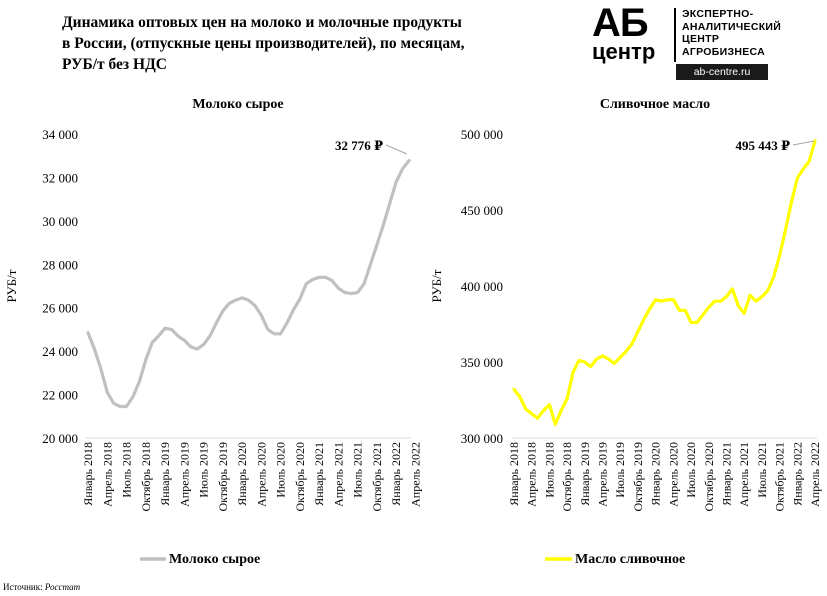  I want to click on butter-y-tick-label: 500 000, so click(482, 134).